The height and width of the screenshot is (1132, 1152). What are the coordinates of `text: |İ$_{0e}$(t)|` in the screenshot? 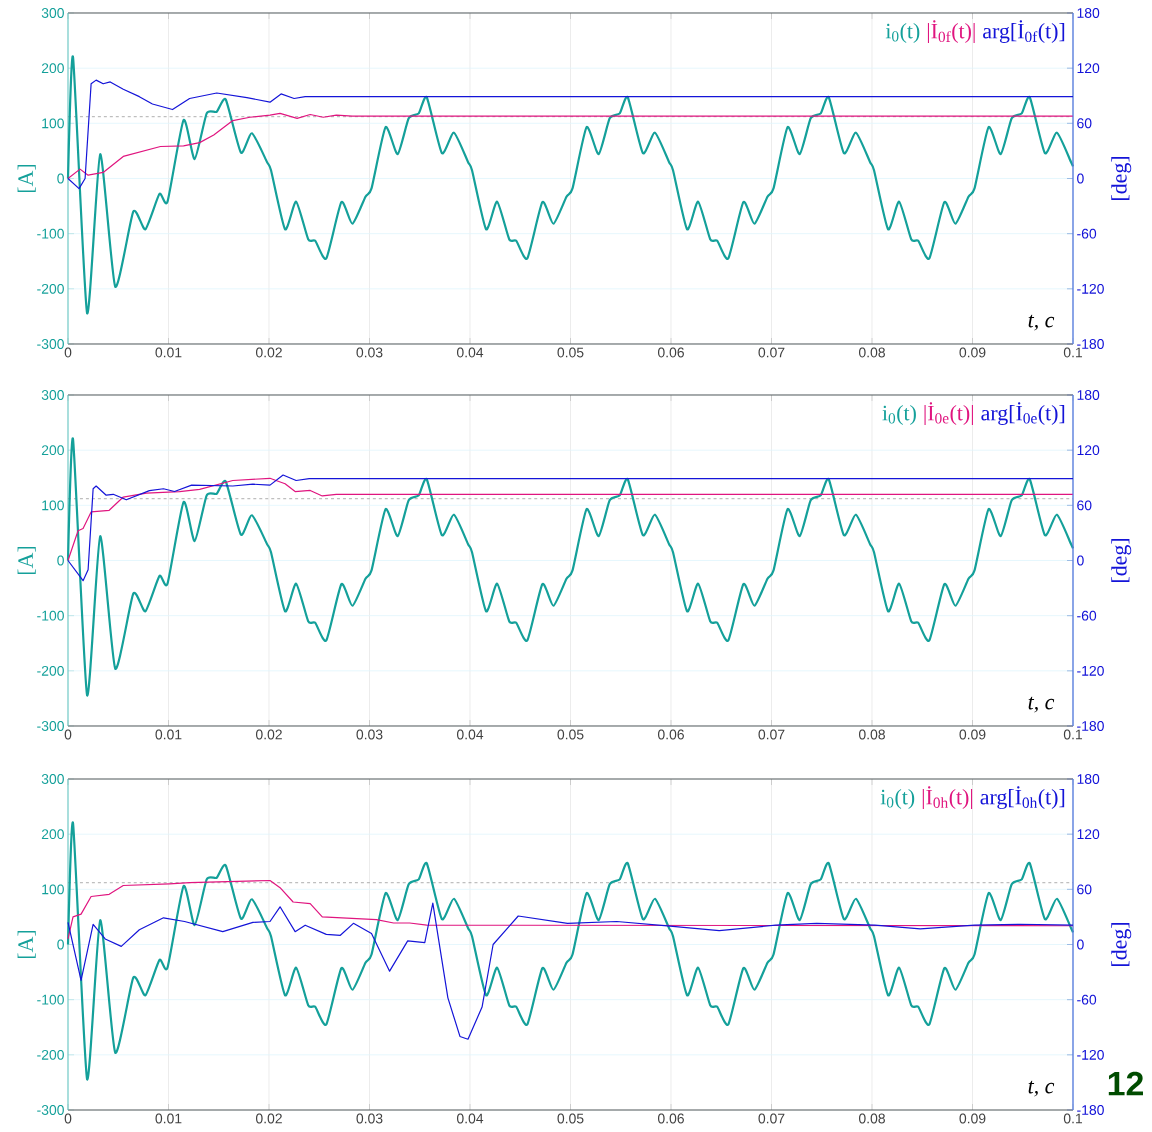 It's located at (948, 413).